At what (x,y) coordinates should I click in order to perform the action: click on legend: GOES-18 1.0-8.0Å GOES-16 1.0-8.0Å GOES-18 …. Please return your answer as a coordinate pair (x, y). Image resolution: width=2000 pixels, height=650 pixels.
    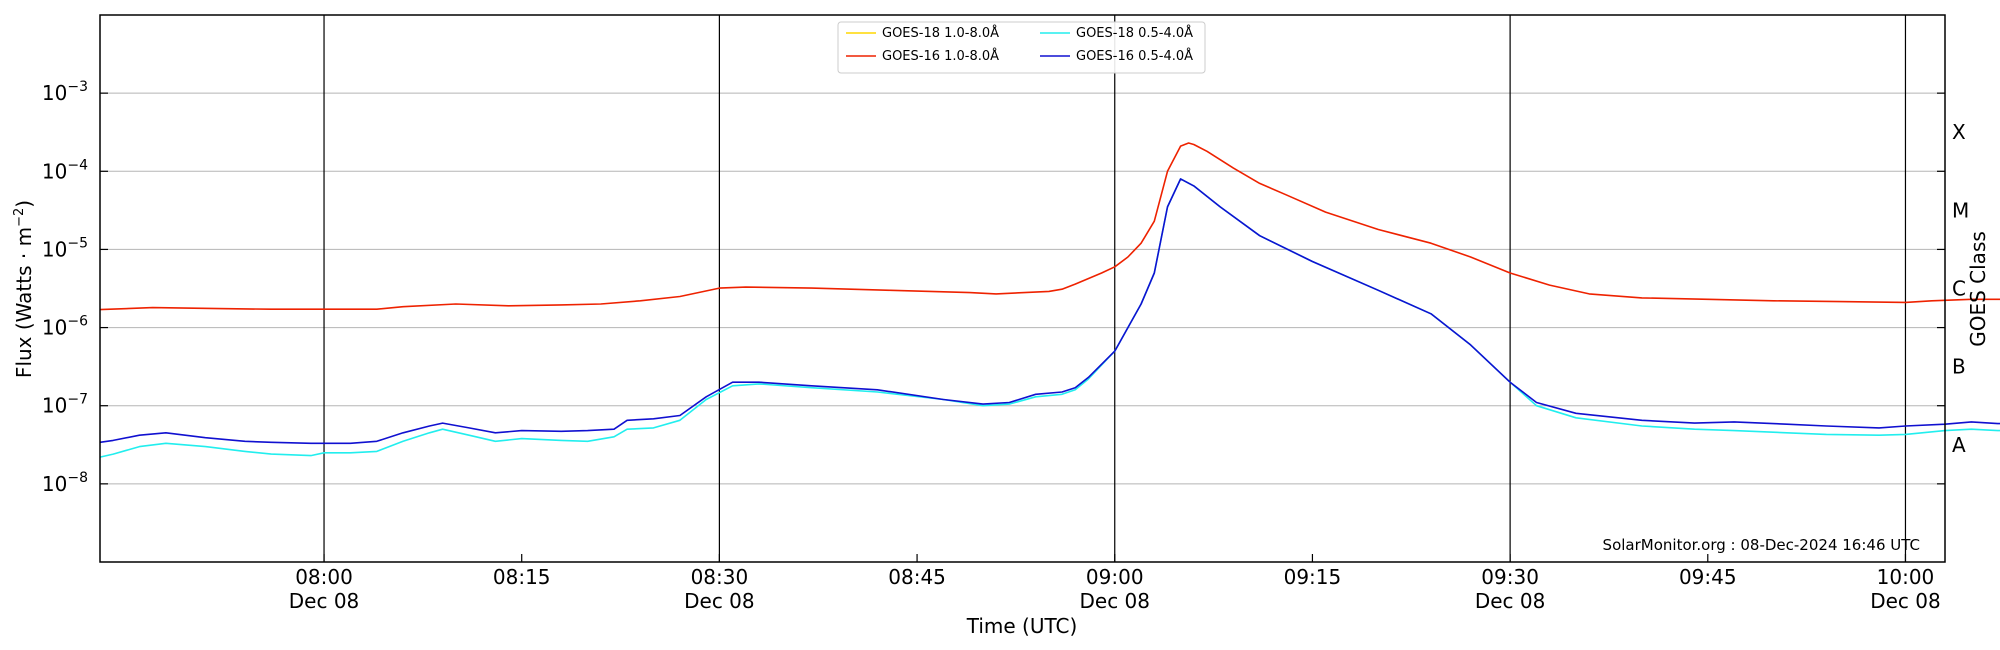
    Looking at the image, I should click on (1021, 47).